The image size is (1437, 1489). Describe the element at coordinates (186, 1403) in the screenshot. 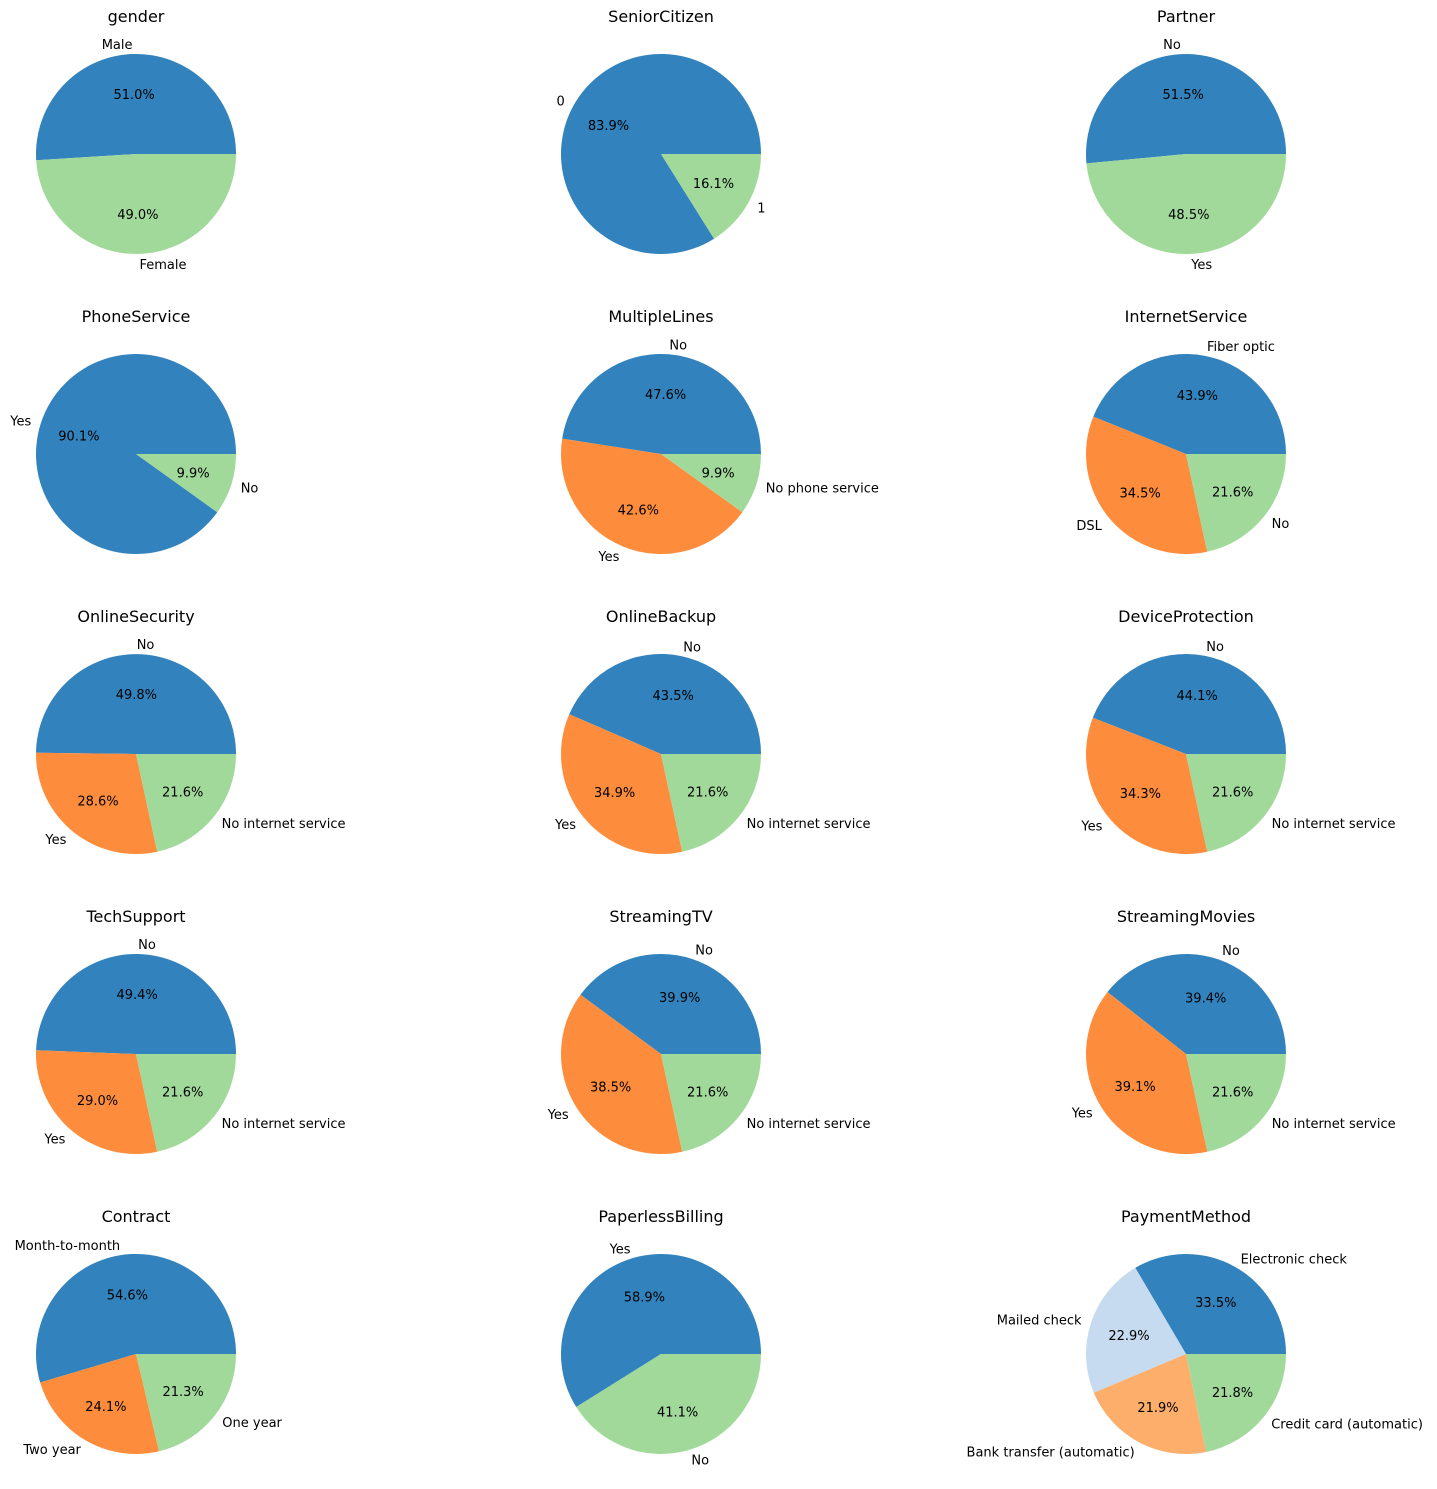

I see `pie-slice-one-year` at that location.